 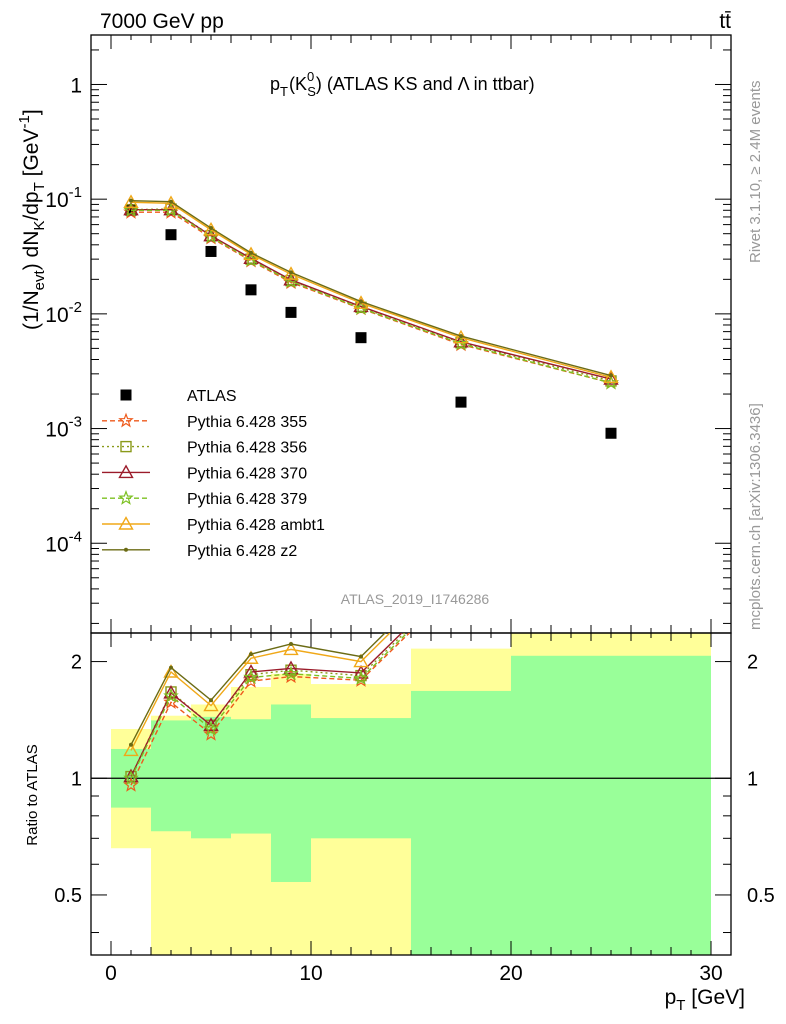 I want to click on main-ytick-label-1: 10⁻¹, so click(x=63, y=198).